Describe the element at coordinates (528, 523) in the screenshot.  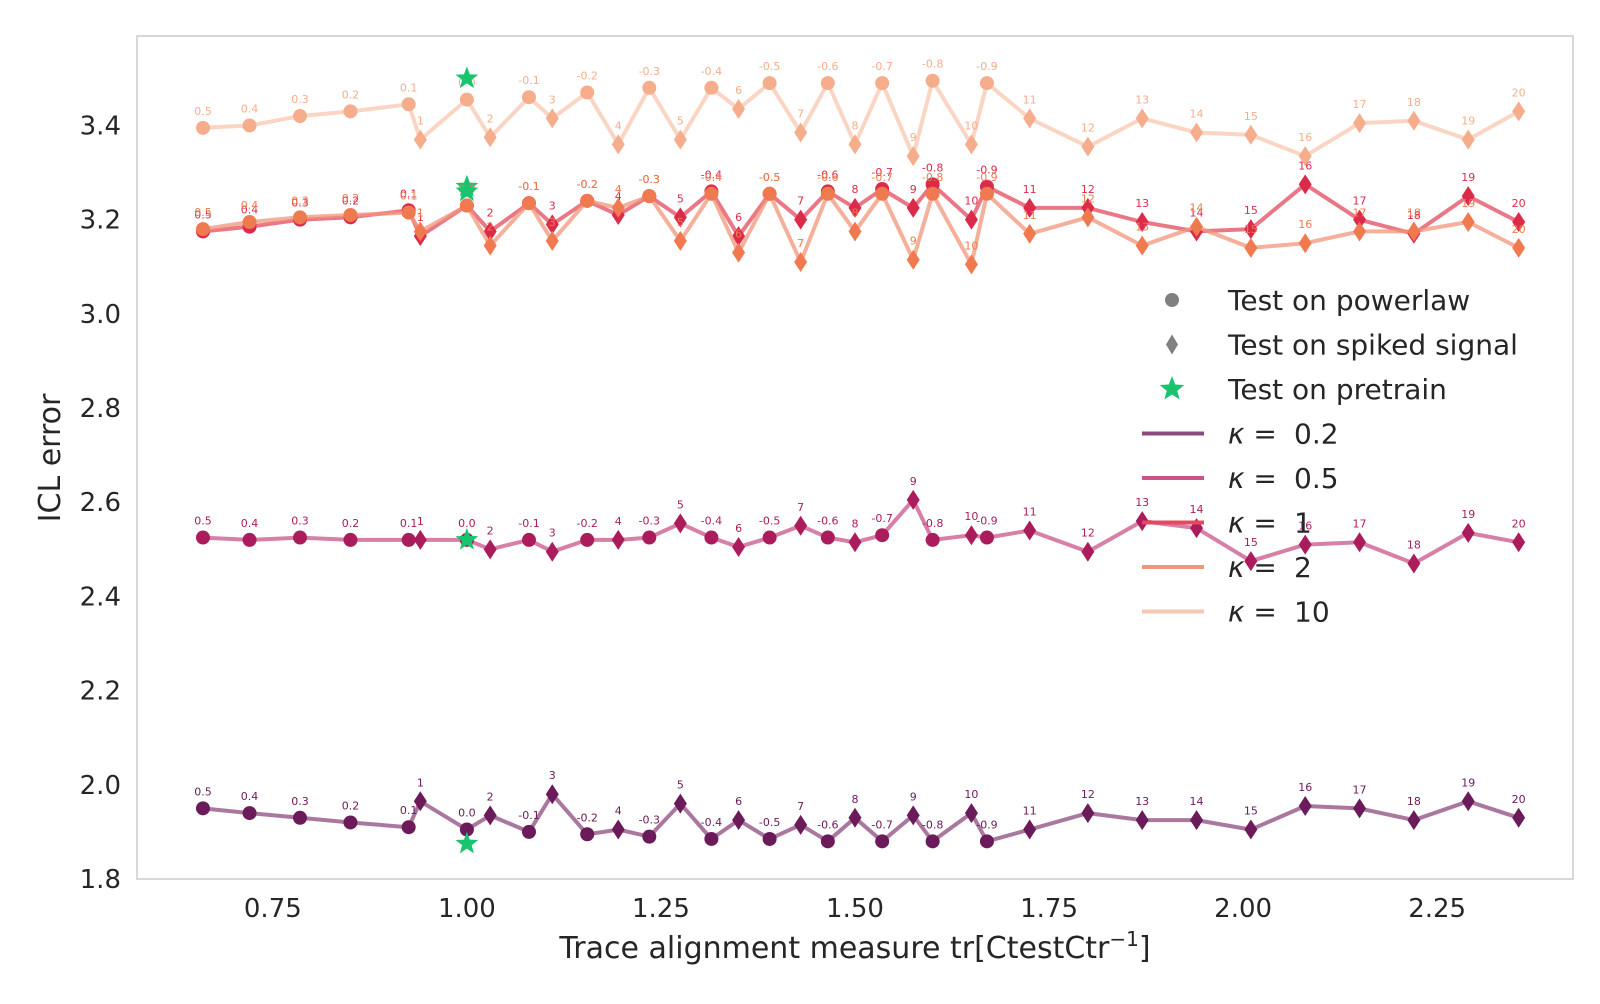
I see `series-1-powerlaw-label: -0.1` at that location.